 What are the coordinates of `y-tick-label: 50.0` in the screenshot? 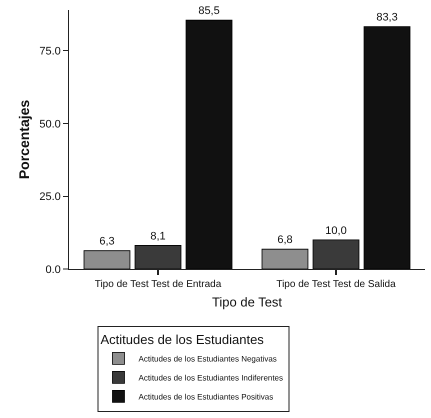 It's located at (50, 124).